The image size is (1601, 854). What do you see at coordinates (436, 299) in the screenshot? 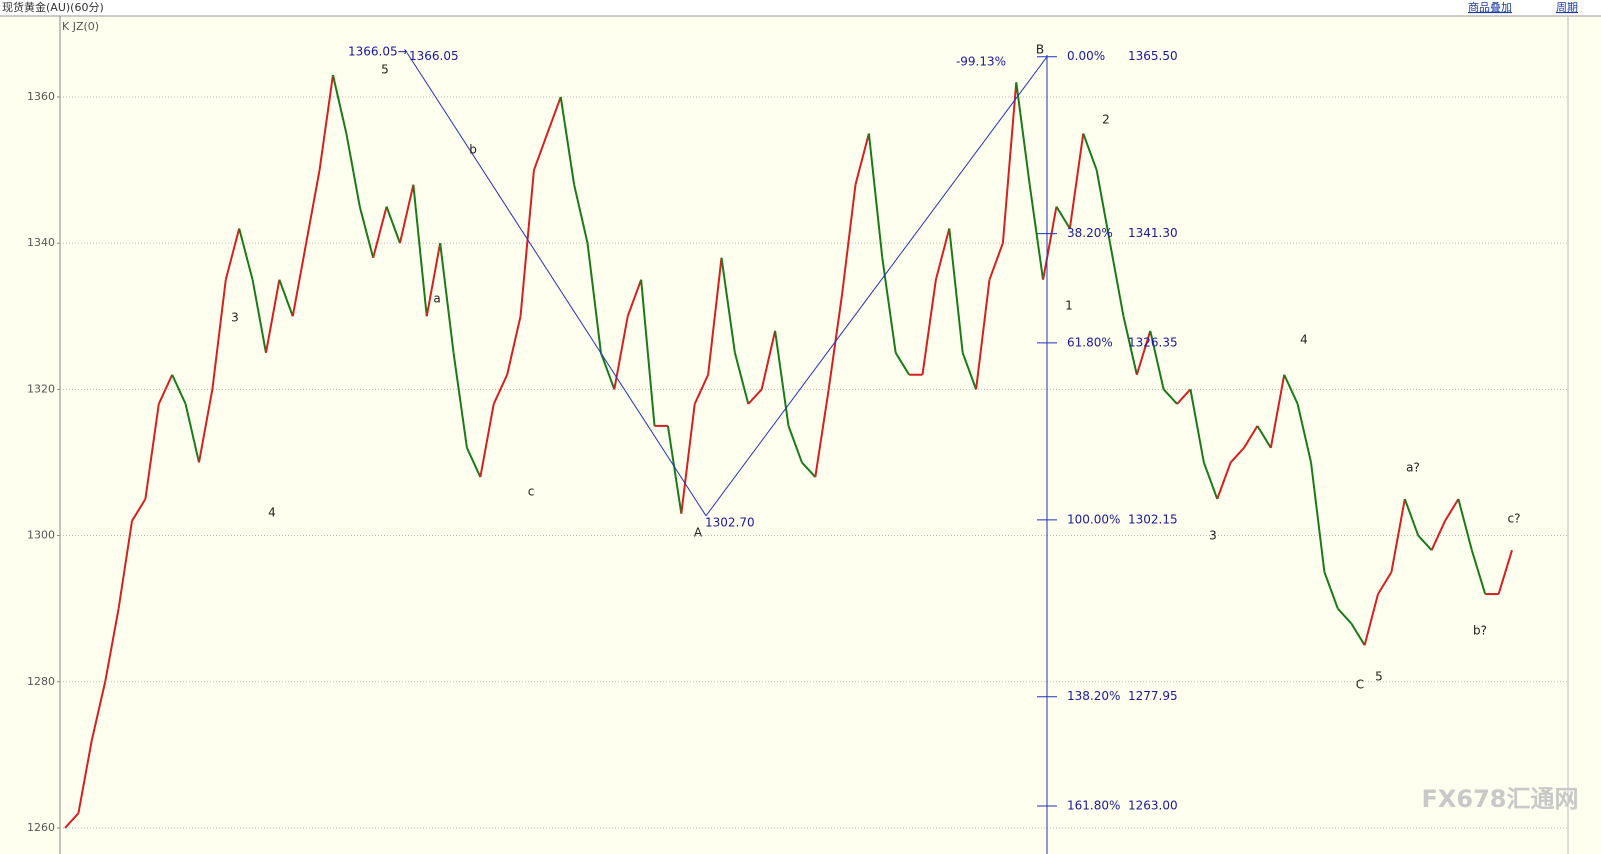
I see `wave-label: a` at bounding box center [436, 299].